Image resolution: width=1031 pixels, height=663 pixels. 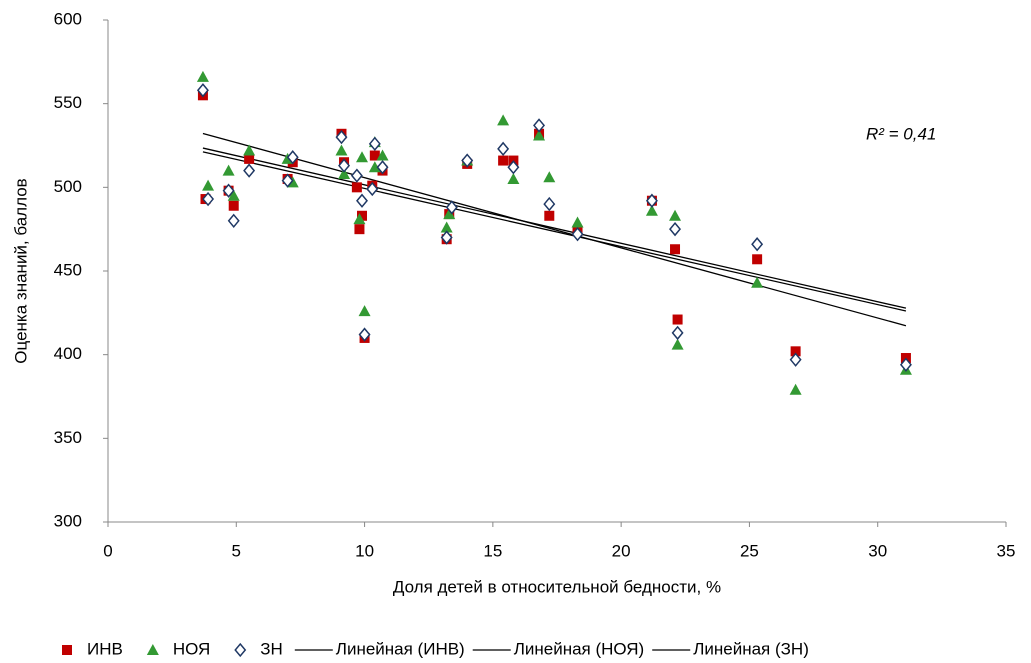 I want to click on x-tick-label: 5, so click(x=236, y=550).